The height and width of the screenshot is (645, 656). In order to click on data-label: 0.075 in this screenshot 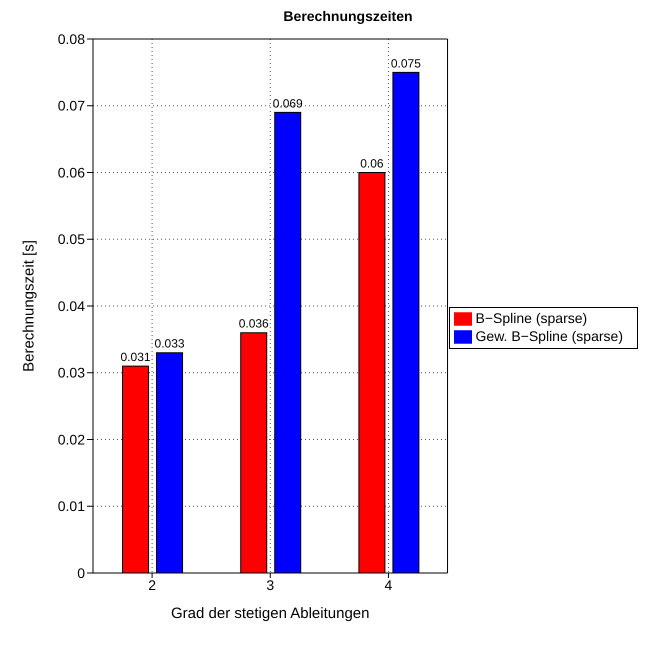, I will do `click(406, 63)`.